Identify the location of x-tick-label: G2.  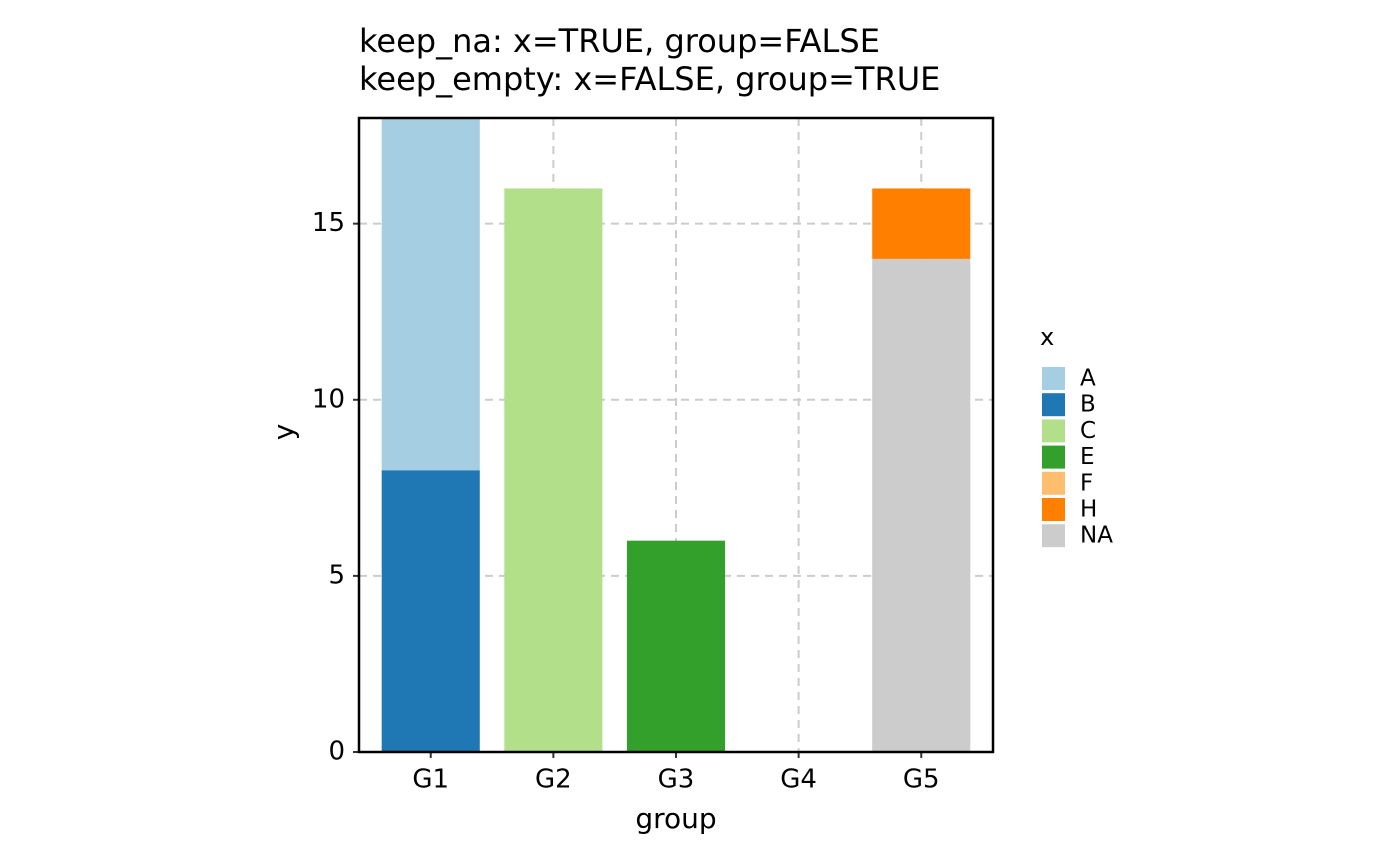
(553, 780).